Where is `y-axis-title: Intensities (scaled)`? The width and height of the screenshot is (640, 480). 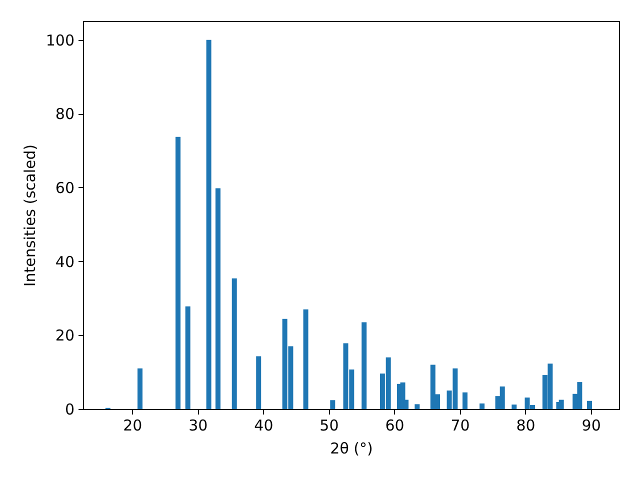 y-axis-title: Intensities (scaled) is located at coordinates (29, 215).